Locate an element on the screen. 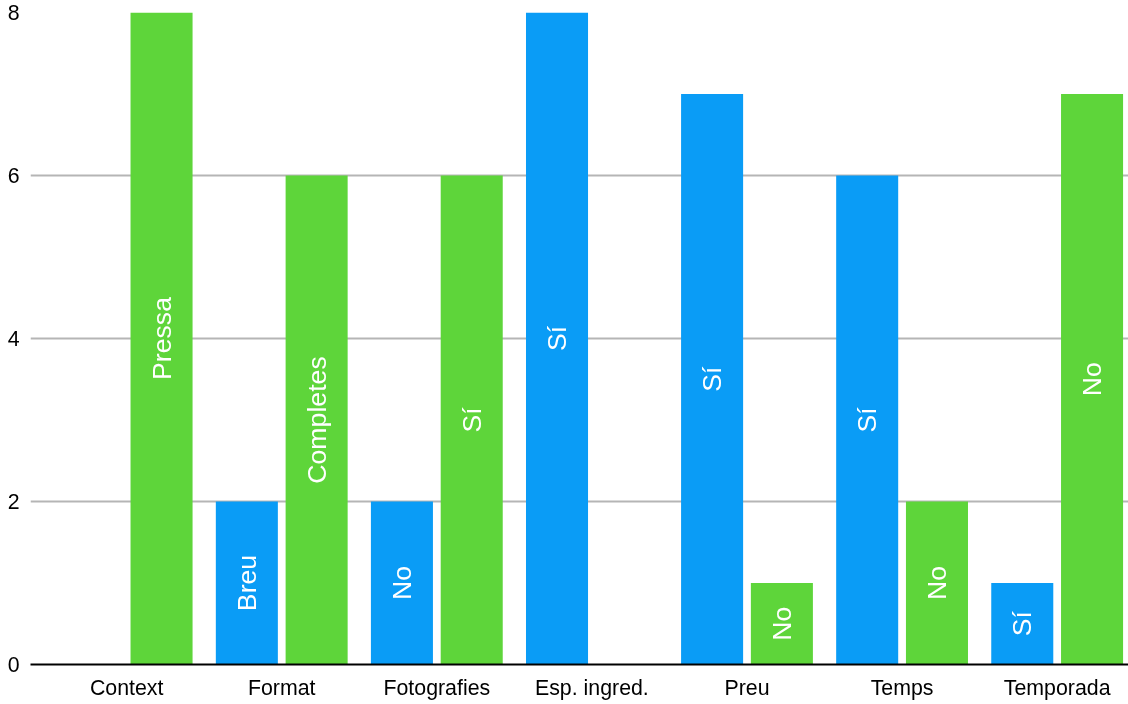  data-label: Breu is located at coordinates (246, 583).